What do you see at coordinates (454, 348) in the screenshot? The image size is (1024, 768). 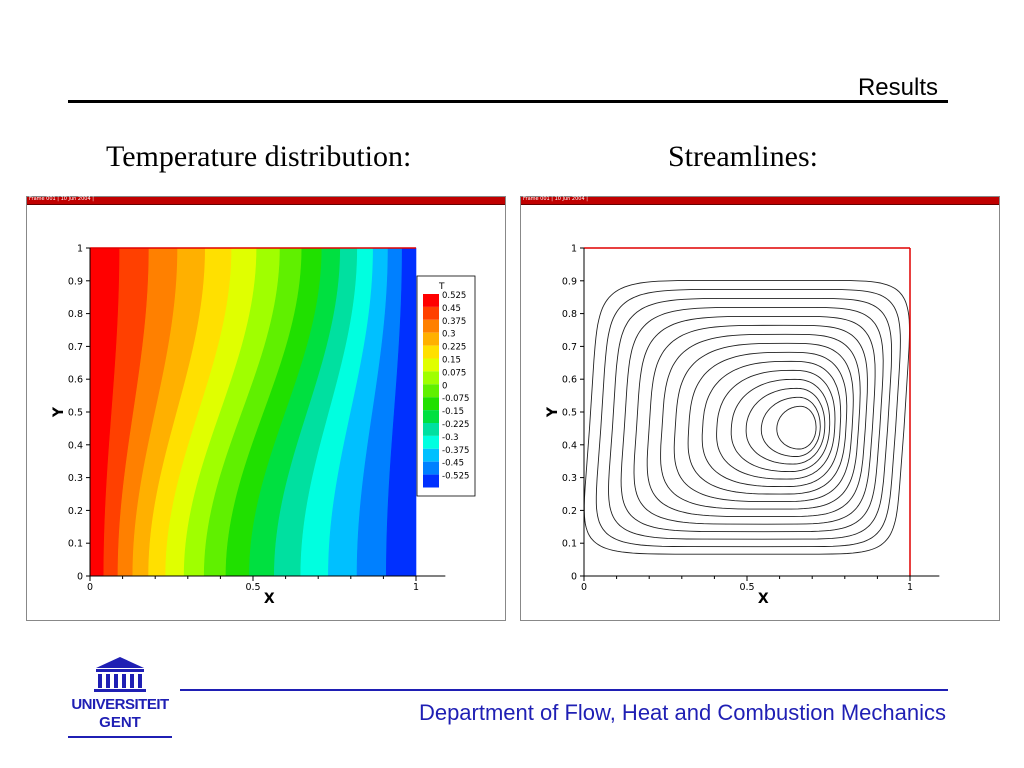 I see `legend-level-label: 0.225` at bounding box center [454, 348].